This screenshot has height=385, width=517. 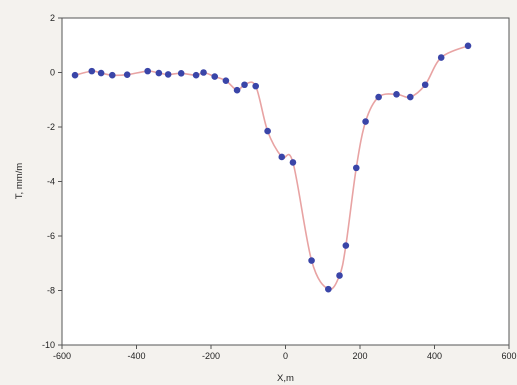 I want to click on y-tick-label: -2, so click(x=51, y=127).